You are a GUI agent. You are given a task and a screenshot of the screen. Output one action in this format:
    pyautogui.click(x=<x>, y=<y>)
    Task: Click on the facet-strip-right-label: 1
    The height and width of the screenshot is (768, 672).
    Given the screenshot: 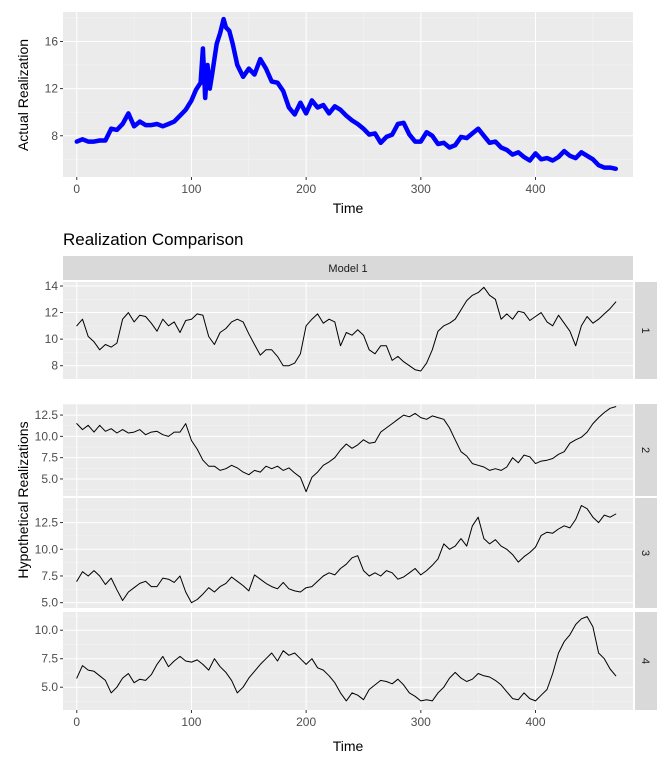 What is the action you would take?
    pyautogui.click(x=645, y=330)
    